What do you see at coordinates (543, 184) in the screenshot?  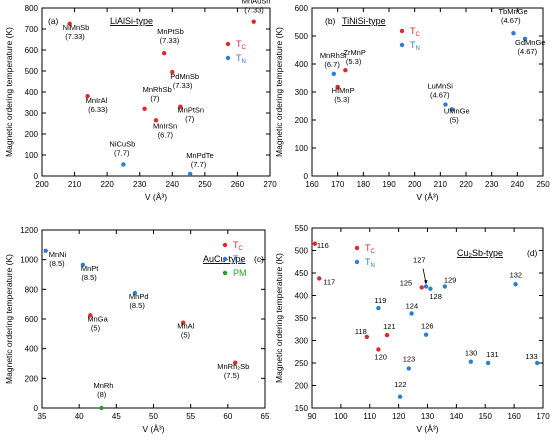 I see `x-tick-label: 250` at bounding box center [543, 184].